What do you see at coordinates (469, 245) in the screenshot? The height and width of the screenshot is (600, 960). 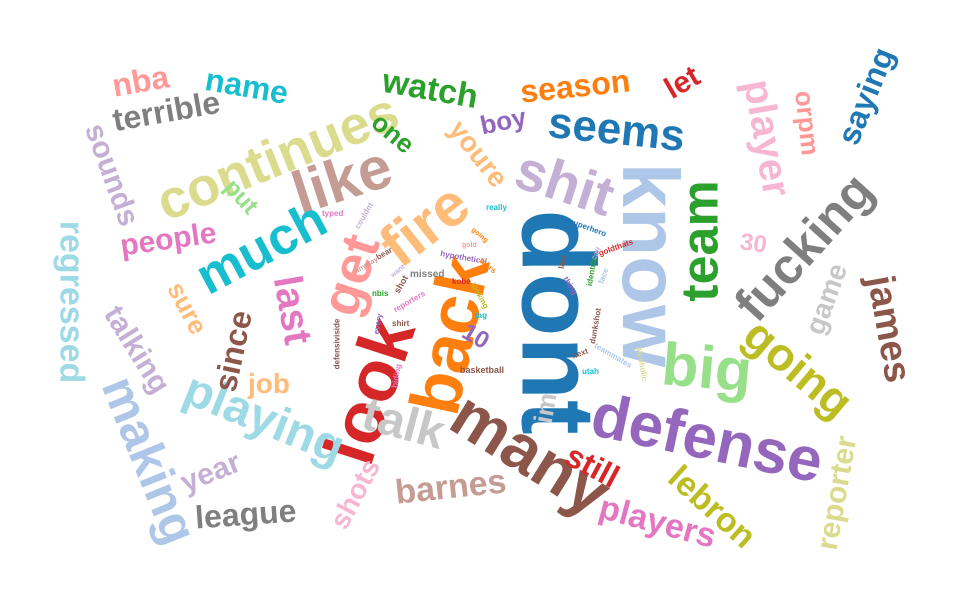 I see `word-small: gold` at bounding box center [469, 245].